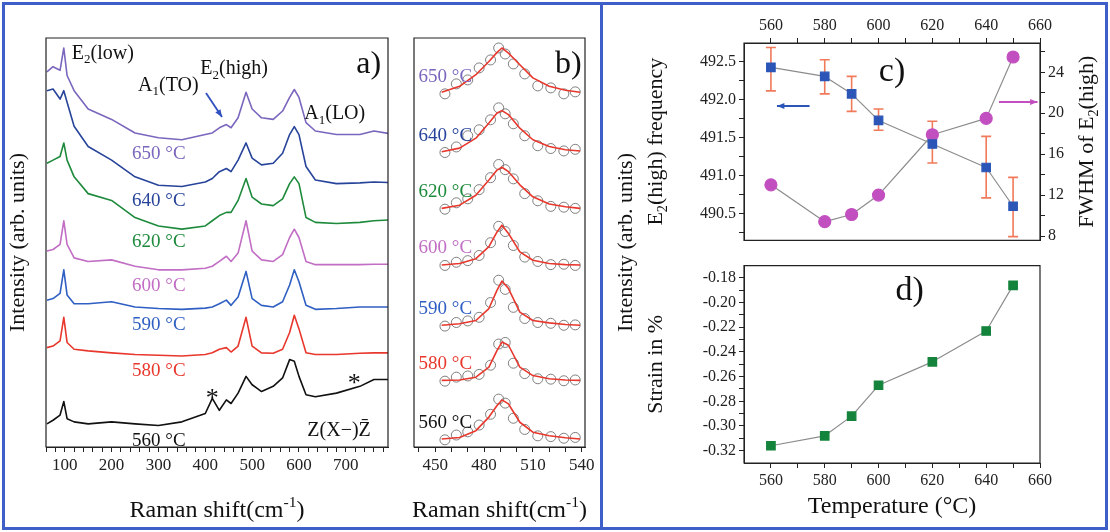  What do you see at coordinates (533, 464) in the screenshot?
I see `x-tick-label: 510` at bounding box center [533, 464].